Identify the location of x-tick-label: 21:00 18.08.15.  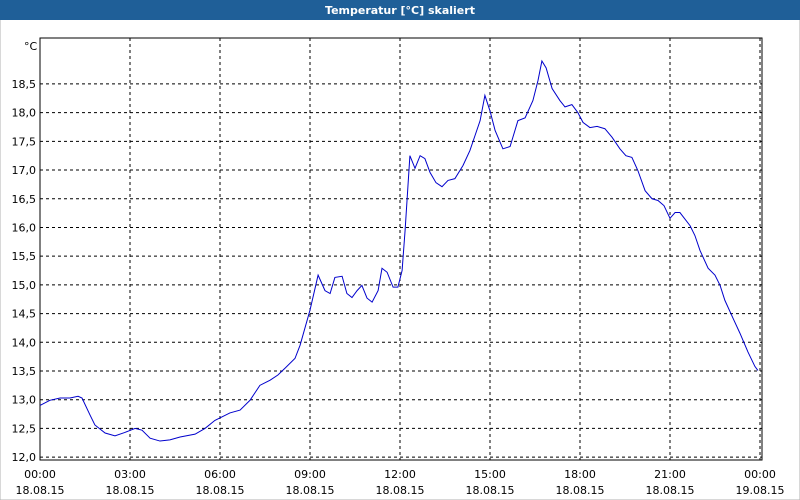
(670, 482).